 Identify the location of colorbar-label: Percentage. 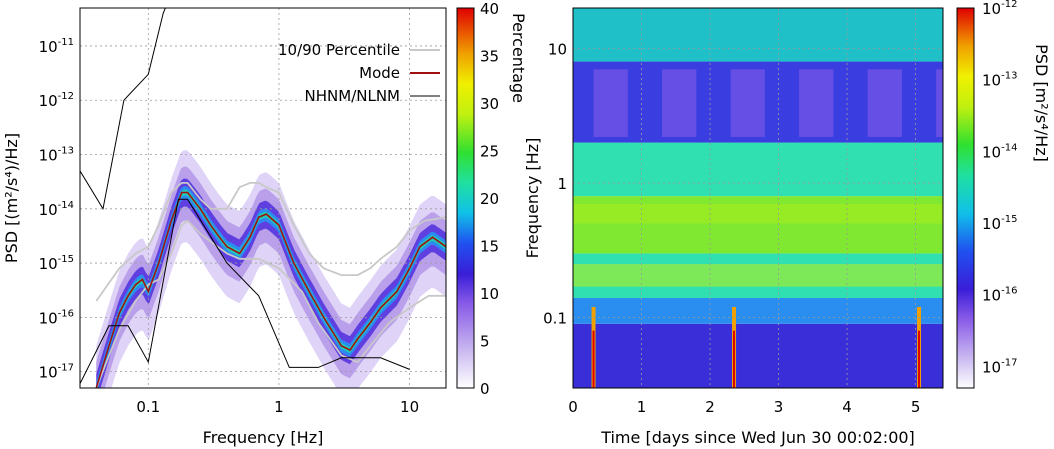
(518, 58).